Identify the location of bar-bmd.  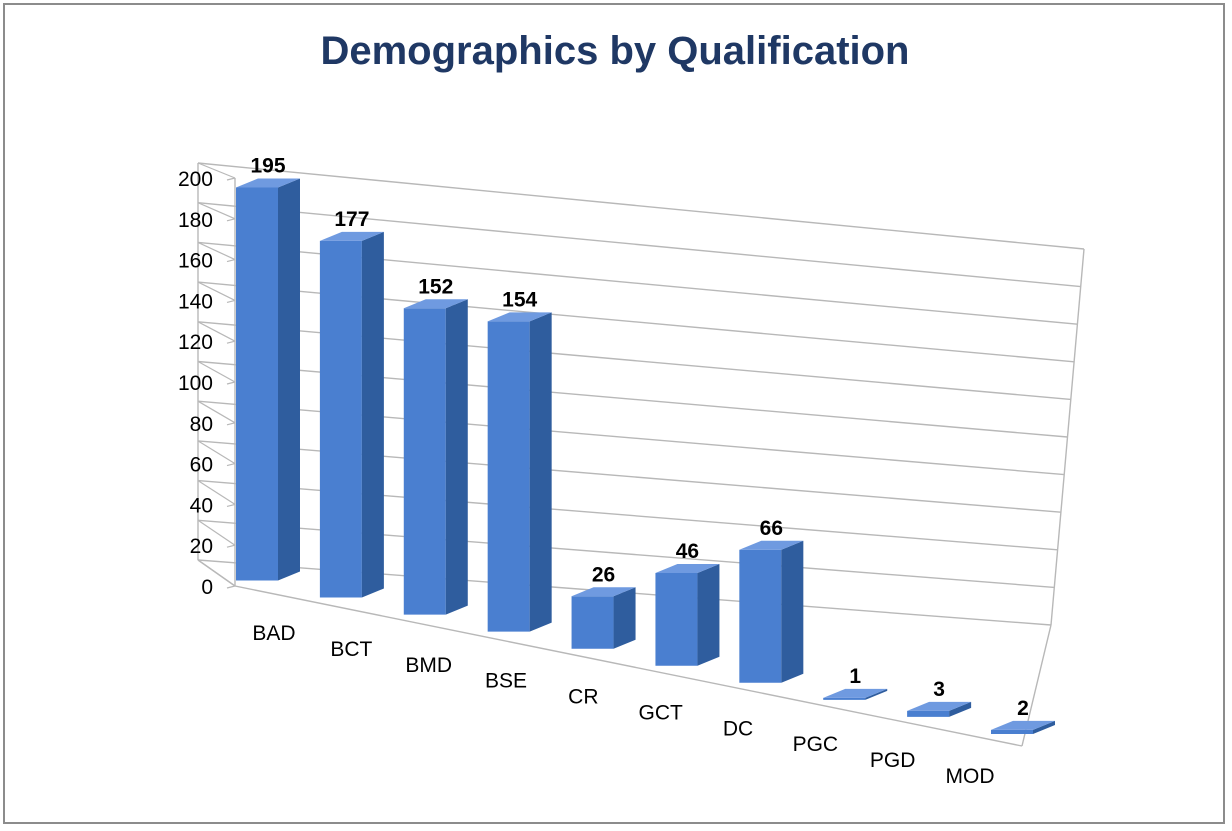
(435, 457).